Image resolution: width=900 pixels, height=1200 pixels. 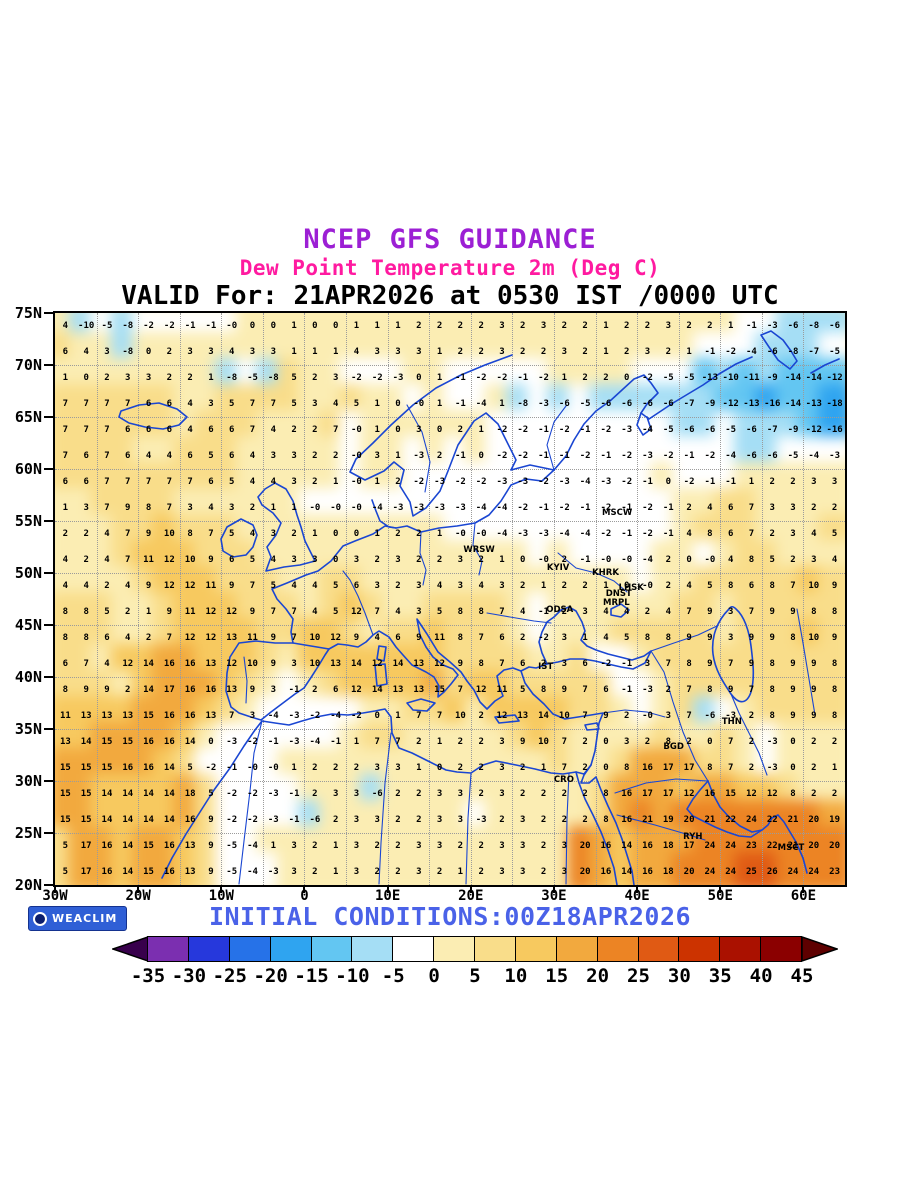 I want to click on city-label: MSCW, so click(x=617, y=513).